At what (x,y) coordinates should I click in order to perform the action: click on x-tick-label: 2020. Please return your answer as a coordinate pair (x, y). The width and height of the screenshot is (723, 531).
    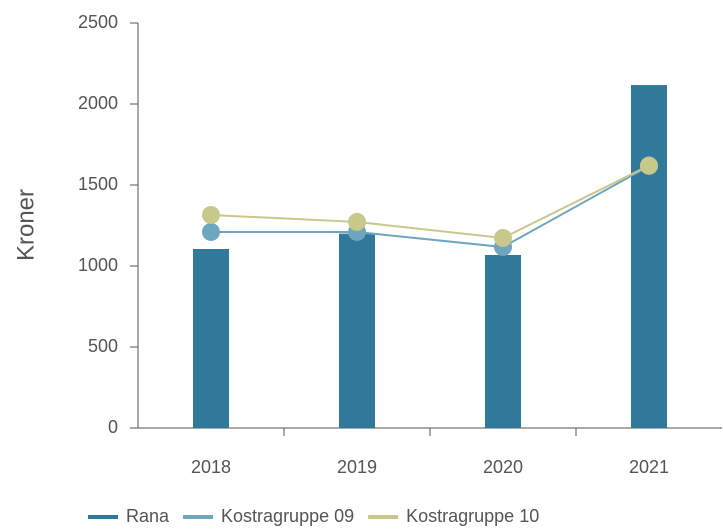
    Looking at the image, I should click on (503, 467).